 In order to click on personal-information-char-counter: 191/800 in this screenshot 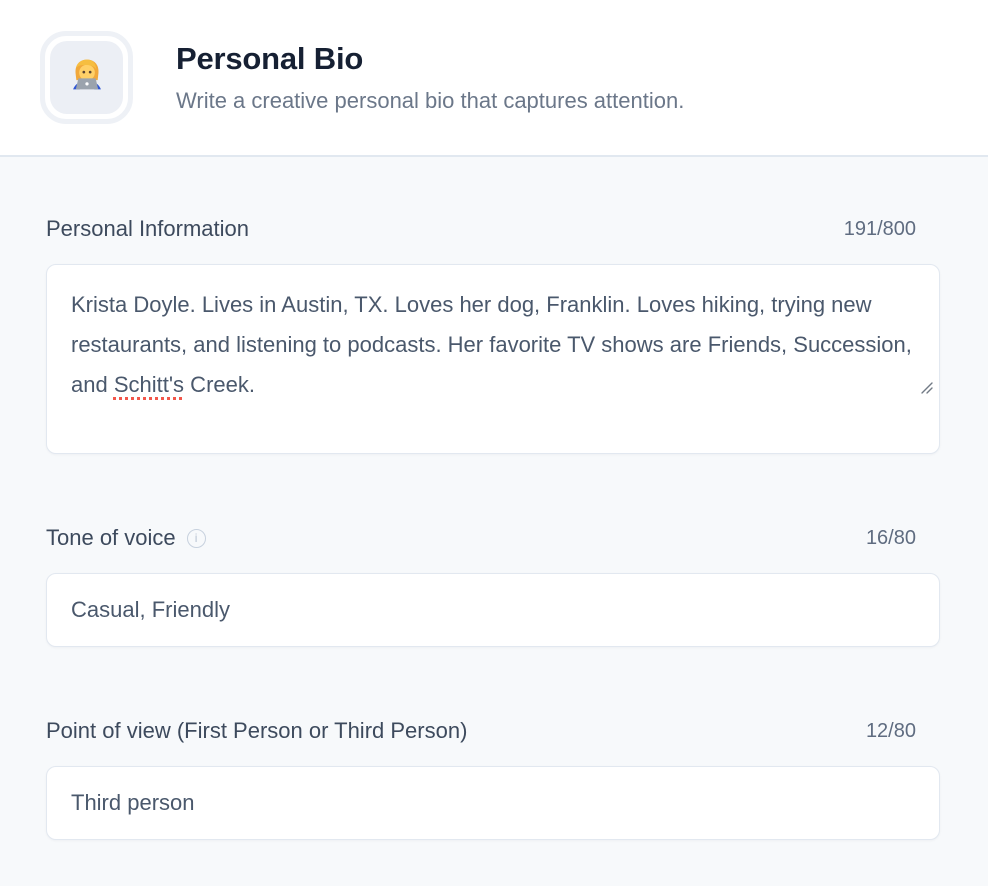, I will do `click(879, 228)`.